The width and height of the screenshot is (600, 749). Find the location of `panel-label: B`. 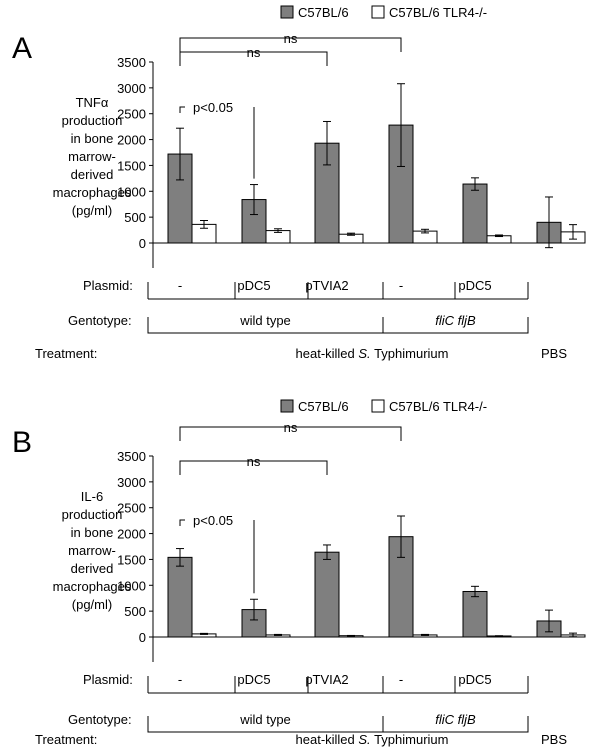

panel-label: B is located at coordinates (22, 442).